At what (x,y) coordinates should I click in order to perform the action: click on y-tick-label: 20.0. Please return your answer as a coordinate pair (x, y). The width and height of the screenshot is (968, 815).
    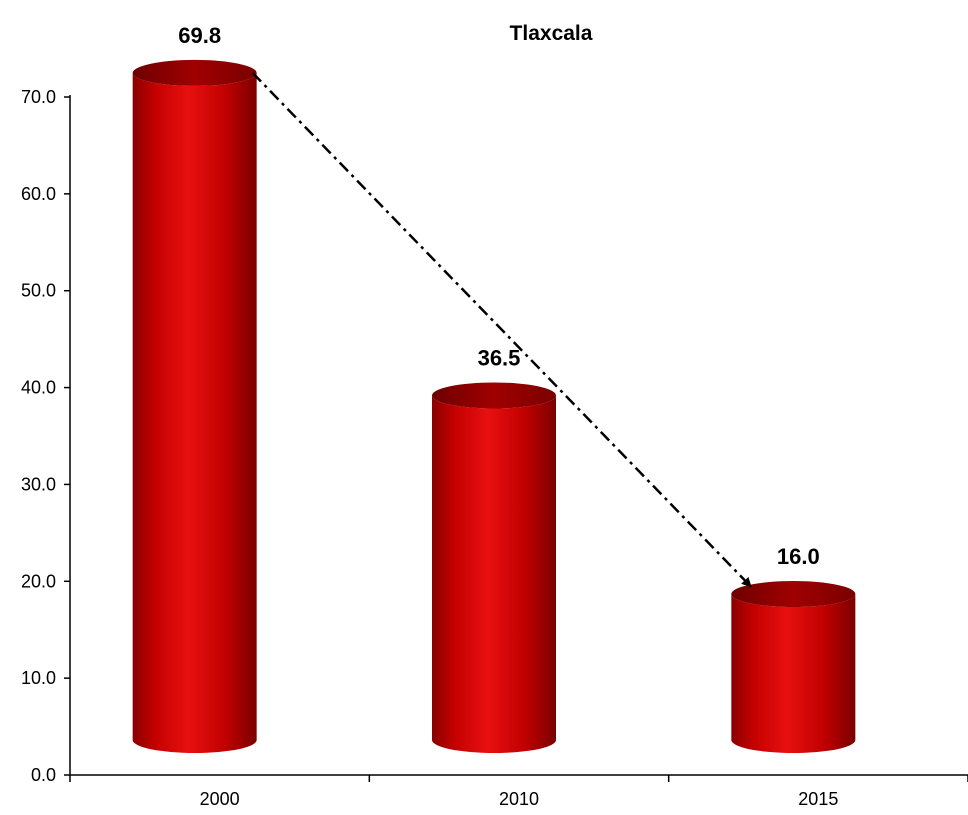
    Looking at the image, I should click on (38, 581).